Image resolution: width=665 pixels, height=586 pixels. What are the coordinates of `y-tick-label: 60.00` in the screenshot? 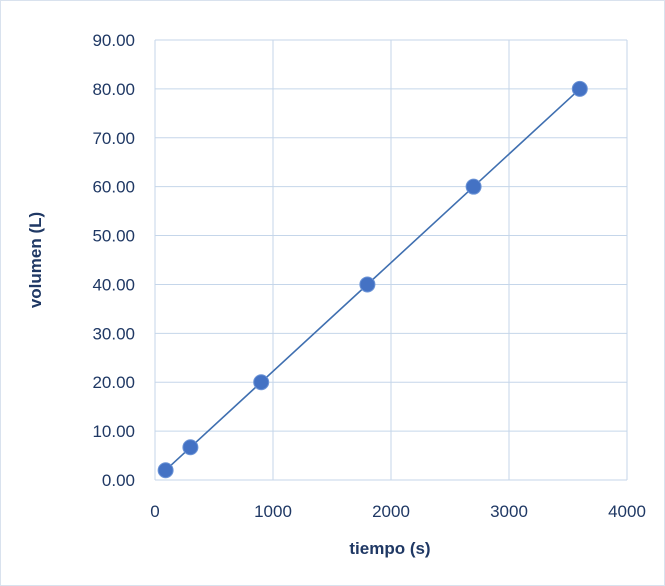 It's located at (113, 187).